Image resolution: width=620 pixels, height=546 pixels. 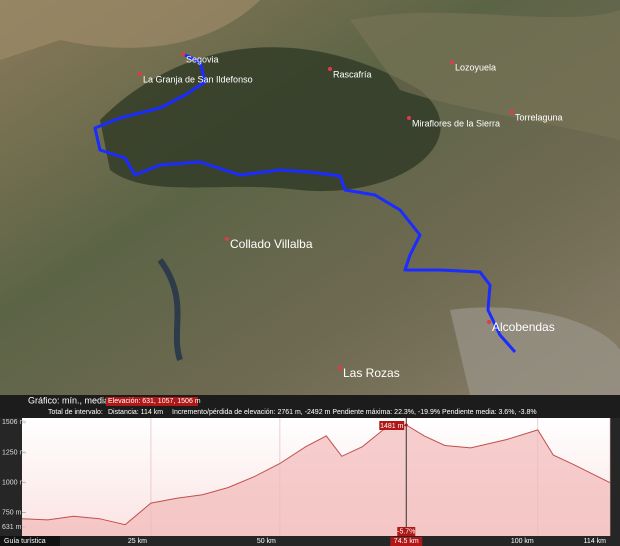 I want to click on mountain-range, so click(x=270, y=119).